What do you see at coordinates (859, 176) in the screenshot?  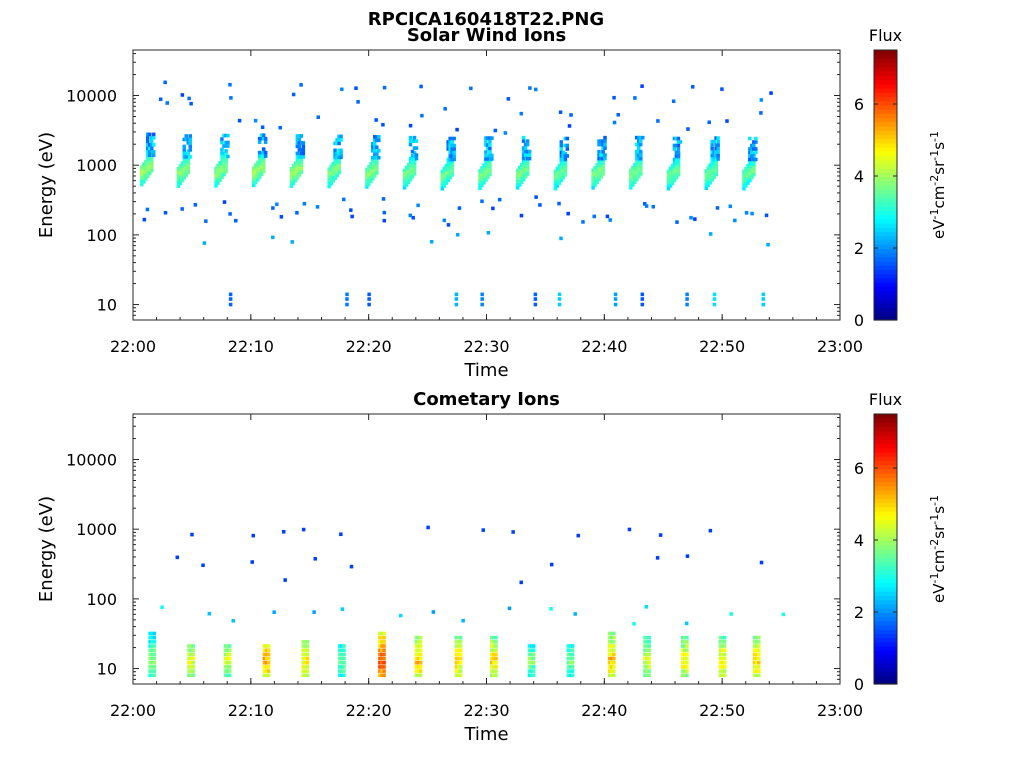 I see `colorbar-tick-label: 4` at bounding box center [859, 176].